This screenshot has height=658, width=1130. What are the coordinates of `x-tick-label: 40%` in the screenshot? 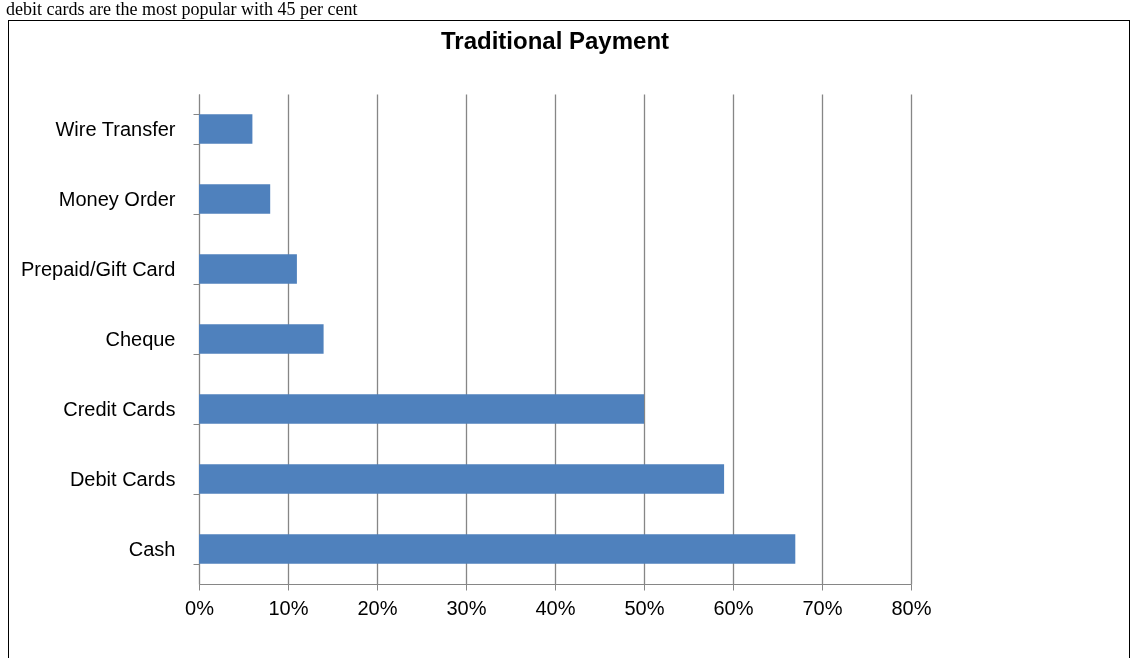 It's located at (555, 607).